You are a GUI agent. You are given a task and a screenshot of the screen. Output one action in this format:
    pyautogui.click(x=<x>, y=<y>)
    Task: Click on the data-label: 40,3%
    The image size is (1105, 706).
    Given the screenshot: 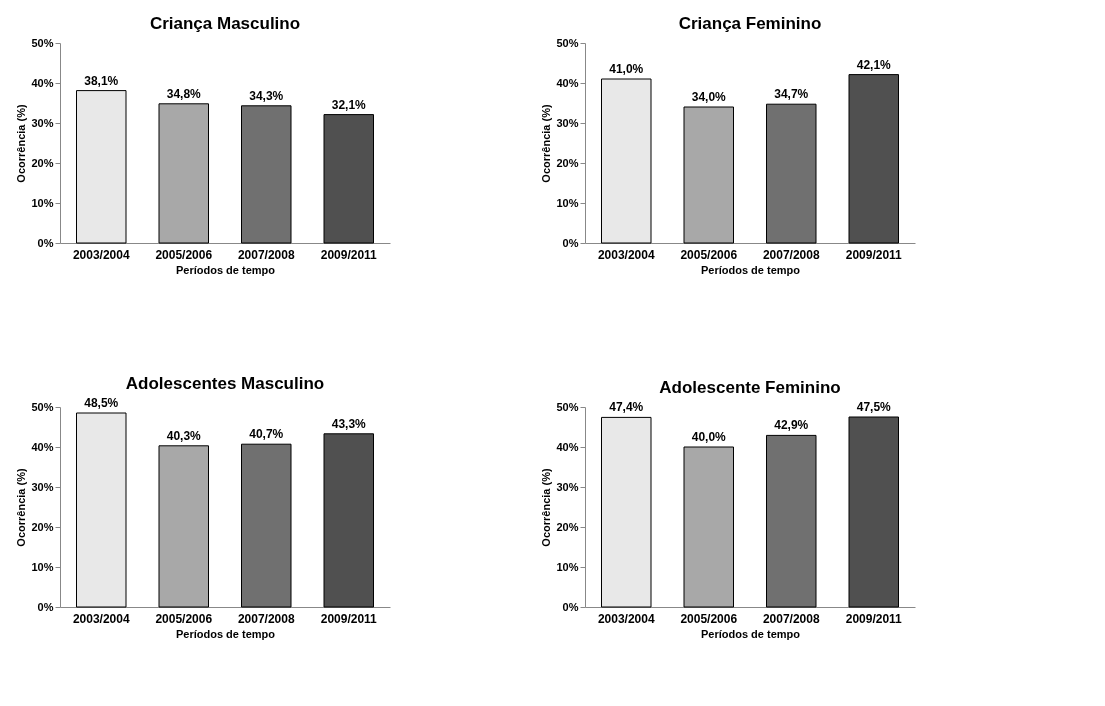 What is the action you would take?
    pyautogui.click(x=184, y=435)
    